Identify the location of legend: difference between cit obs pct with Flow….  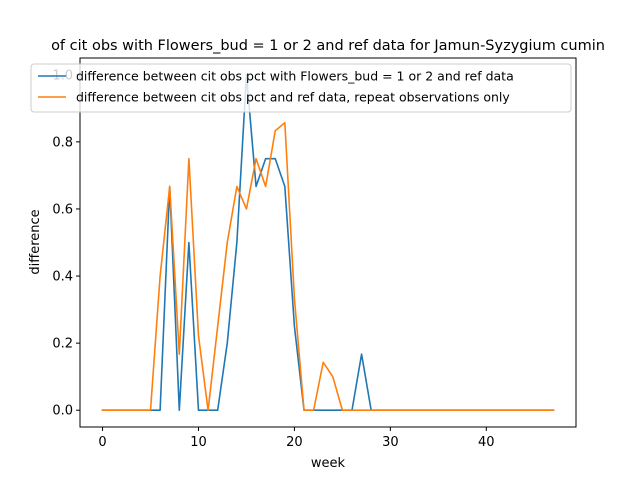
(301, 88).